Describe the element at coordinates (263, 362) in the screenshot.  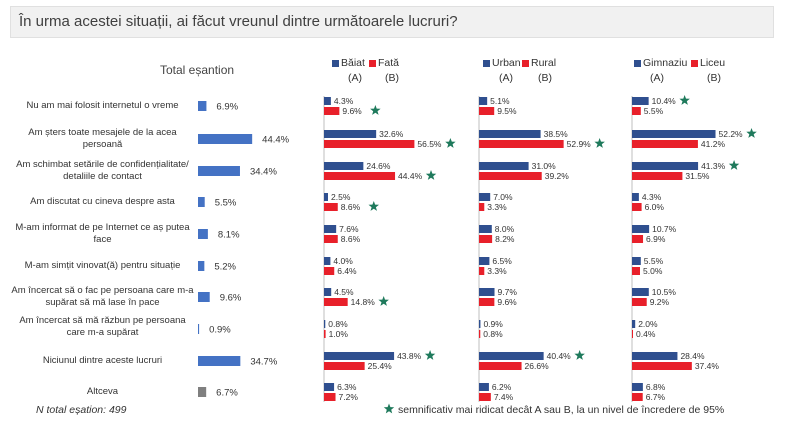
I see `total-value-label: 34.7%` at that location.